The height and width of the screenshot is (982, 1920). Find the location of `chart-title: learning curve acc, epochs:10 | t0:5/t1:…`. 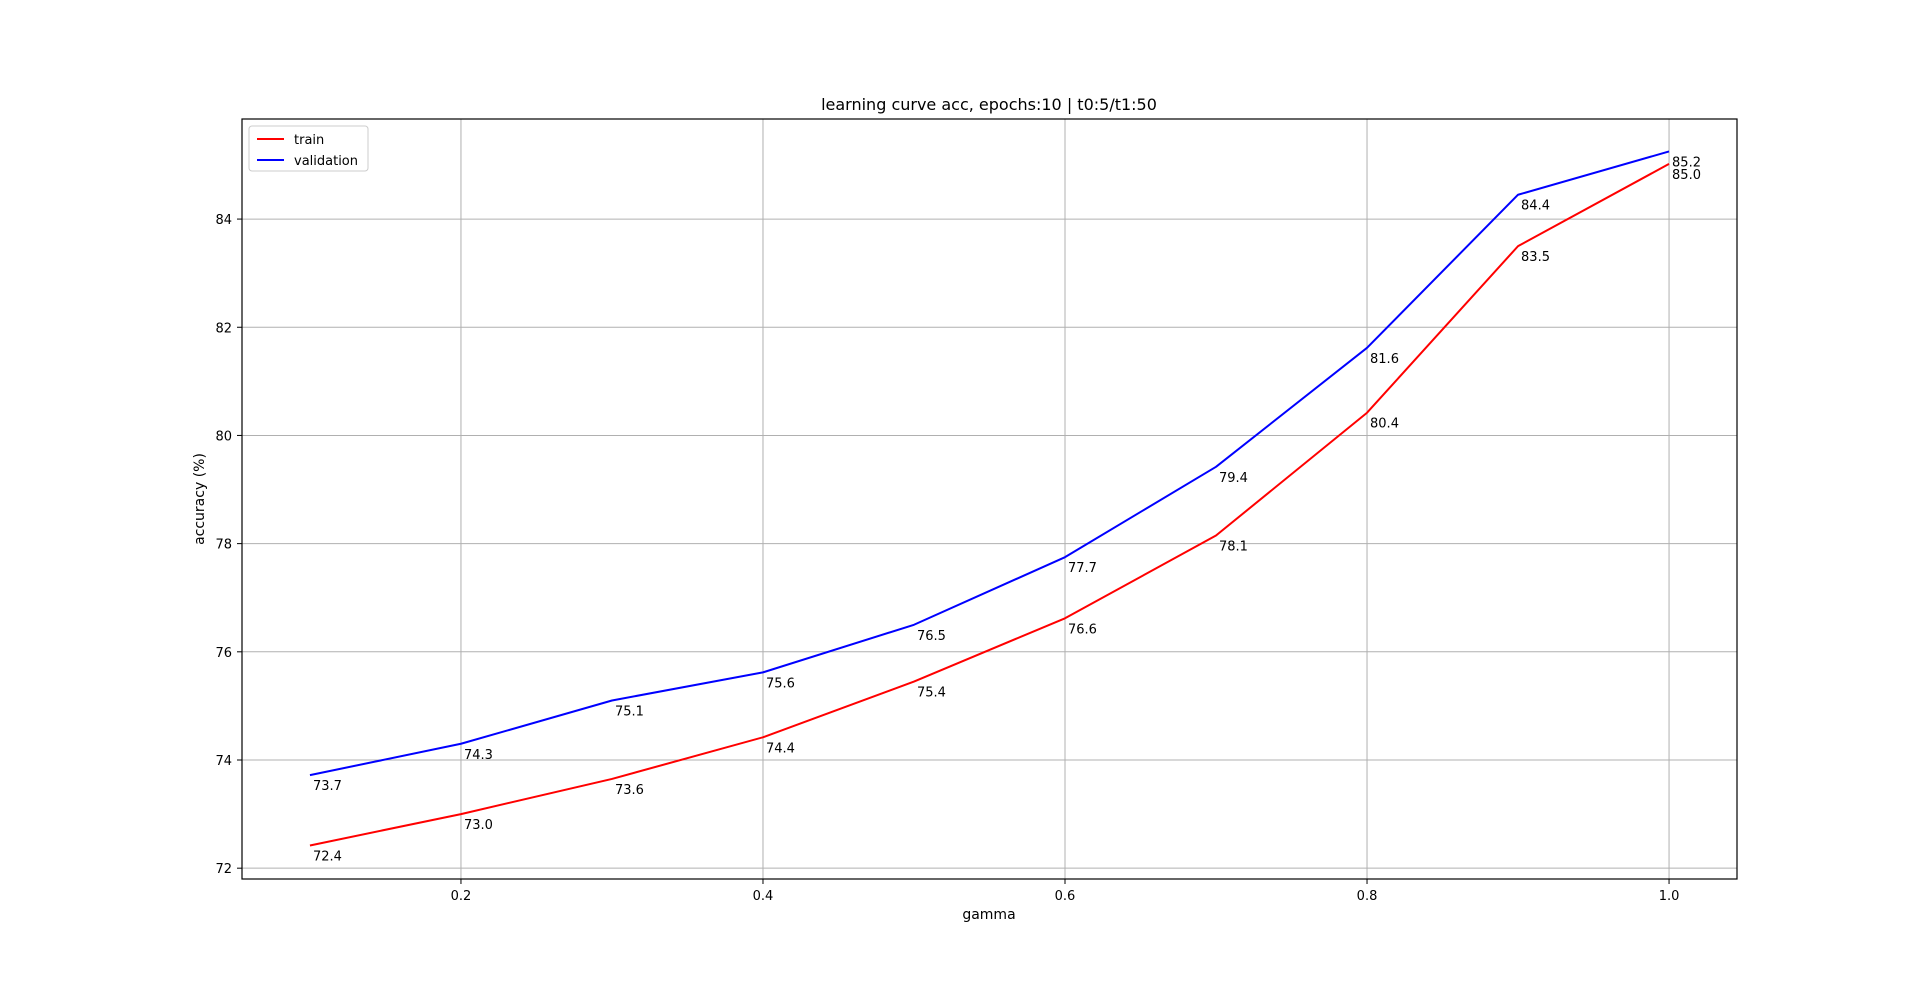

chart-title: learning curve acc, epochs:10 | t0:5/t1:… is located at coordinates (989, 104).